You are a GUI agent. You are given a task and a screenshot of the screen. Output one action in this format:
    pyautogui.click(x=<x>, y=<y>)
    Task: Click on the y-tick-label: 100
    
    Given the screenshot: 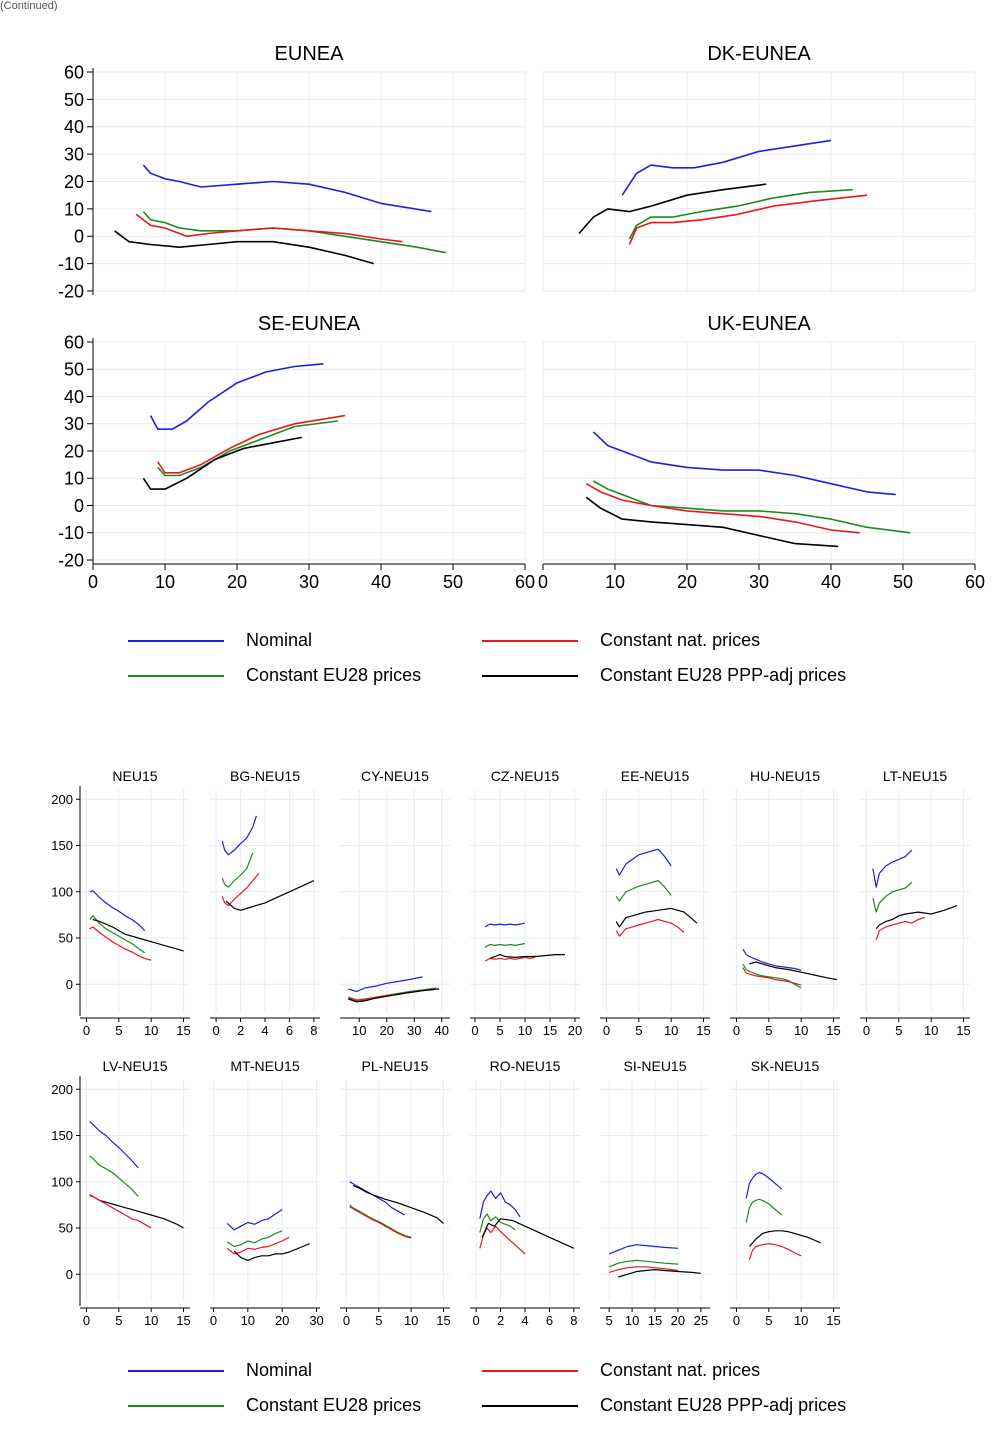 What is the action you would take?
    pyautogui.click(x=62, y=1181)
    